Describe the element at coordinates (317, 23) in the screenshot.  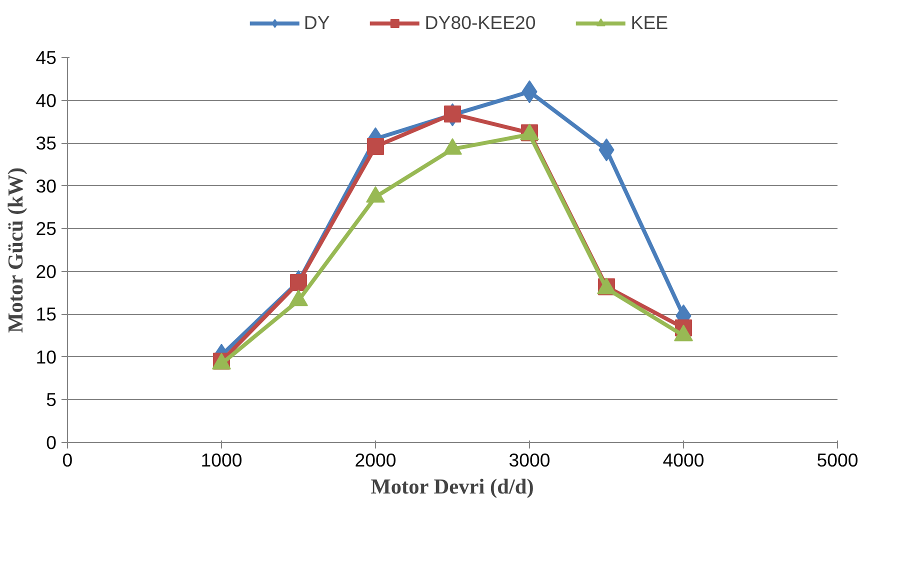
I see `legend-label: DY` at that location.